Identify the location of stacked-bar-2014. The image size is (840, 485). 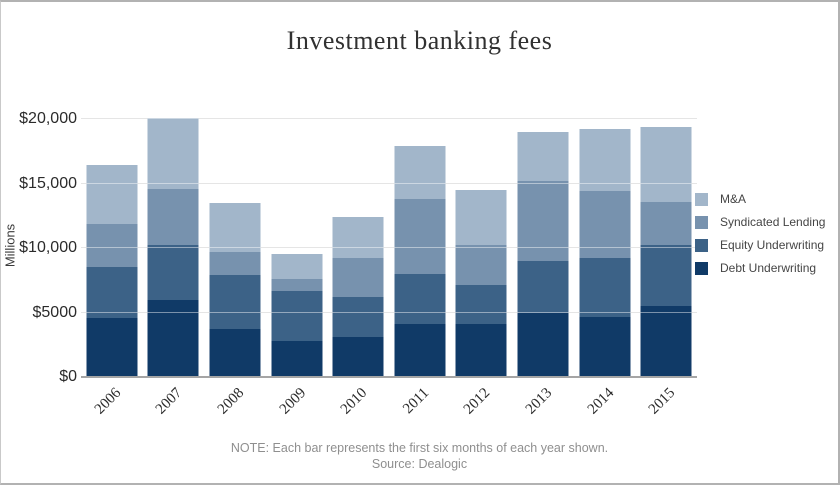
(605, 253).